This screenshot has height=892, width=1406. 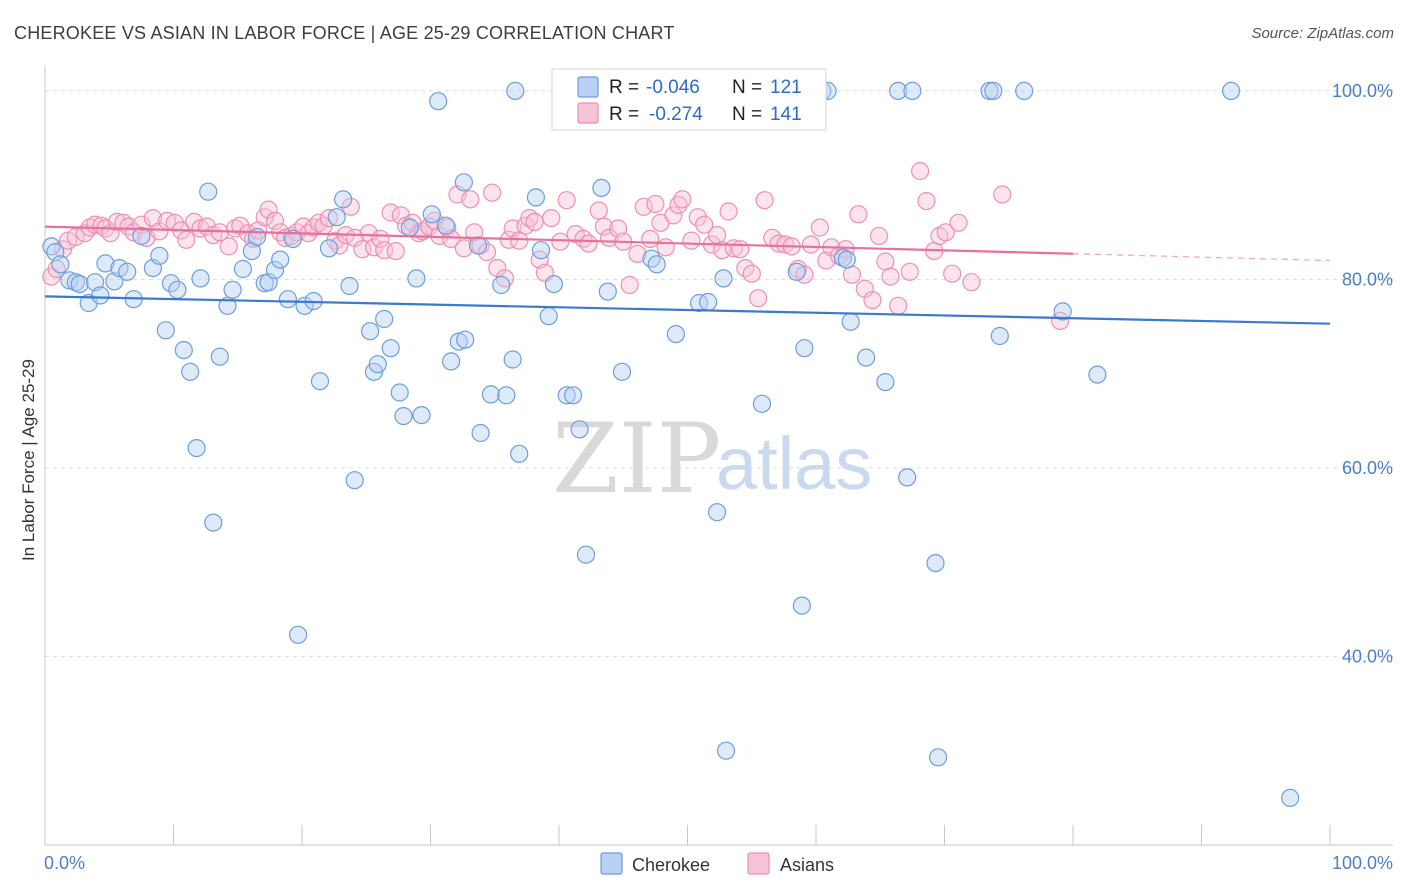 What do you see at coordinates (1367, 656) in the screenshot?
I see `y-tick-label-40: 40.0%` at bounding box center [1367, 656].